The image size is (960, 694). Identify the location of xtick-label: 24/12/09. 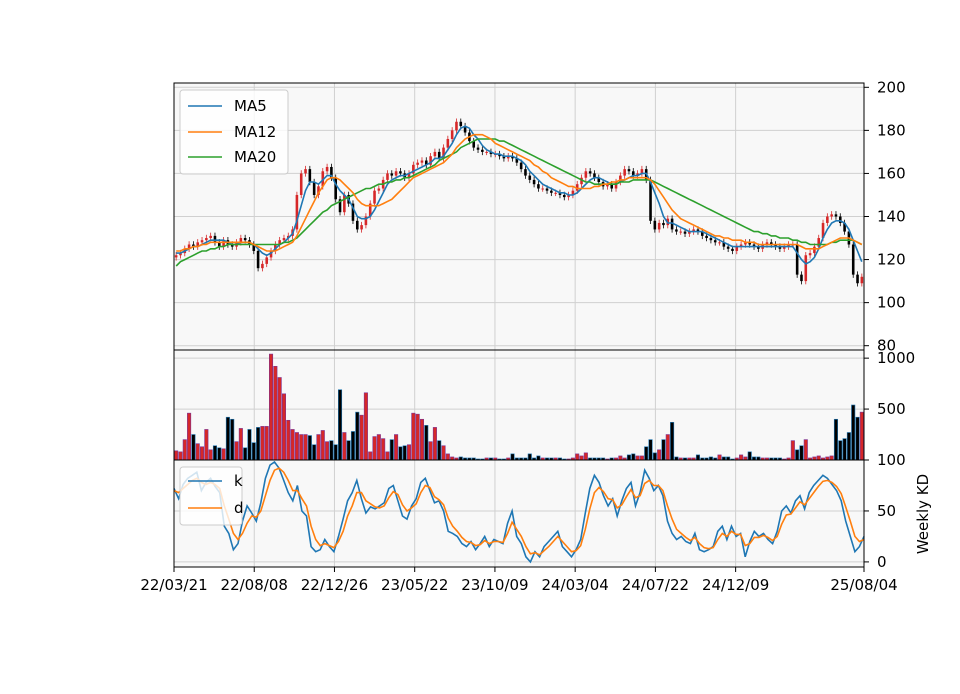
(735, 585).